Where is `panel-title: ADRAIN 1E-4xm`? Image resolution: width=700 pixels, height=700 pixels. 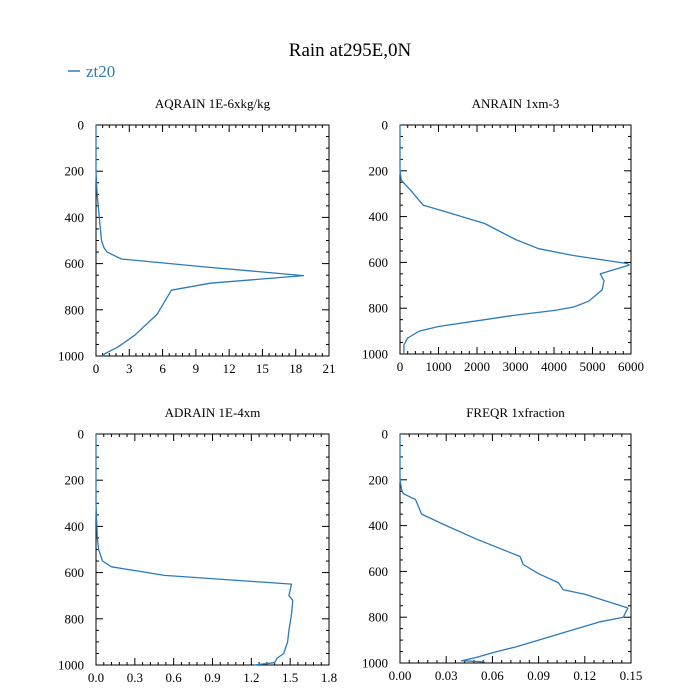
panel-title: ADRAIN 1E-4xm is located at coordinates (213, 412).